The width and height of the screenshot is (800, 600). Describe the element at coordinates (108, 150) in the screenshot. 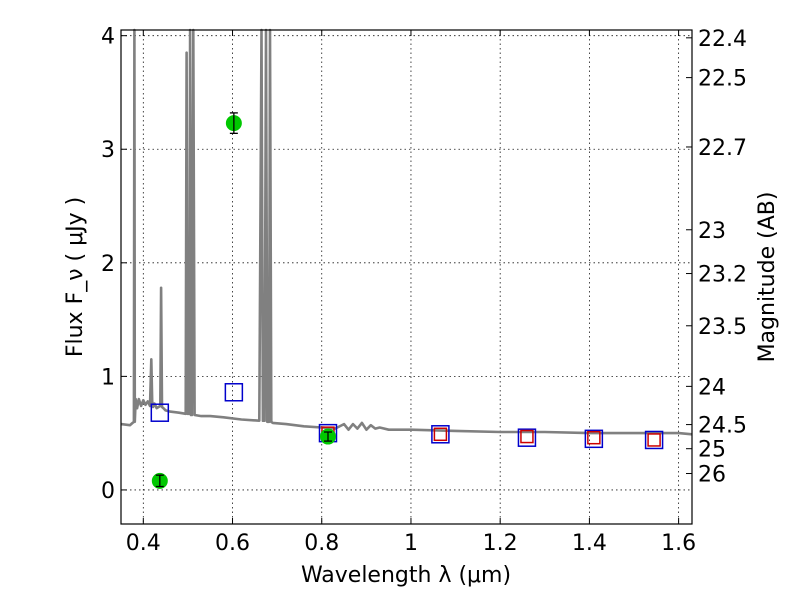

I see `y-tick-label: 3` at that location.